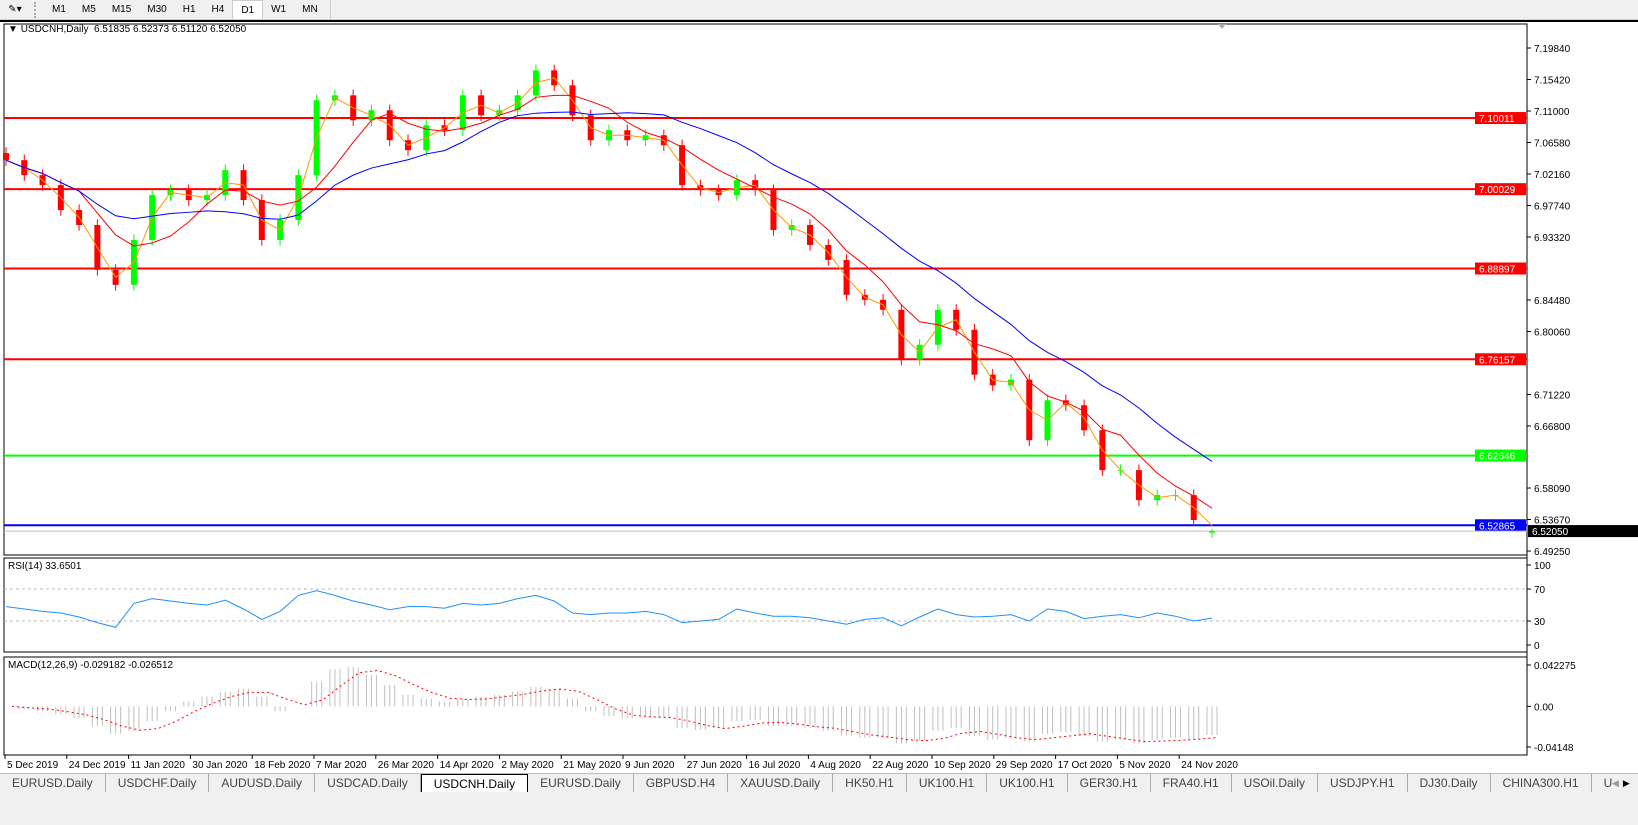 This screenshot has width=1638, height=825. I want to click on macd-tick-label: 0.00, so click(1544, 707).